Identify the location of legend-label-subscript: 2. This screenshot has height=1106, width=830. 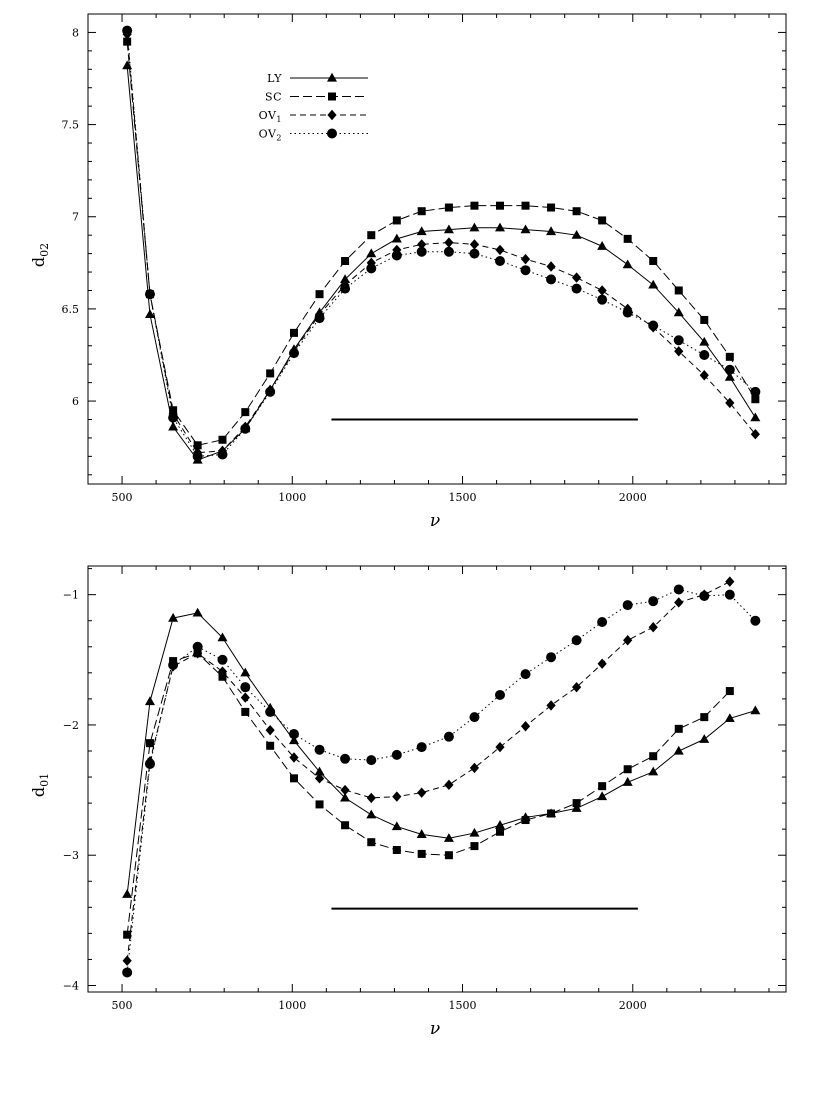
(279, 138).